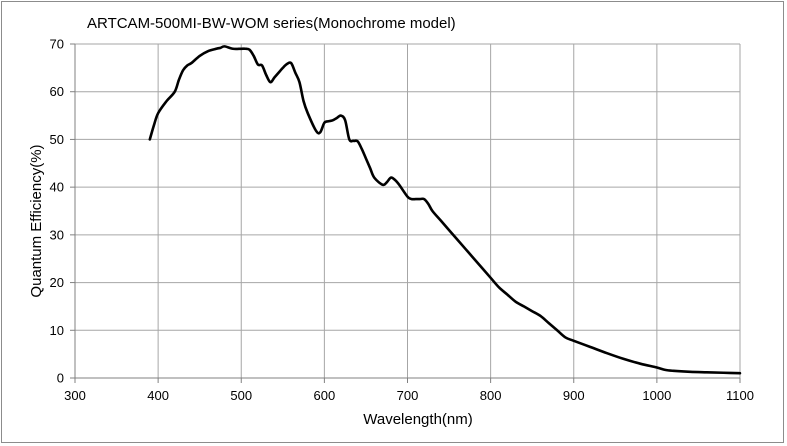  Describe the element at coordinates (417, 419) in the screenshot. I see `x-axis-label: Wavelength(nm)` at that location.